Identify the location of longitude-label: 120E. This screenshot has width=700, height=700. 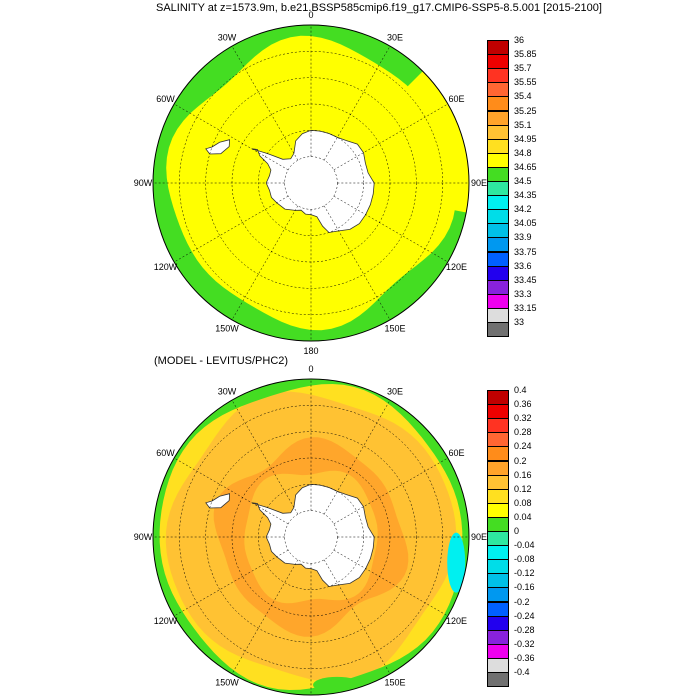
(456, 267).